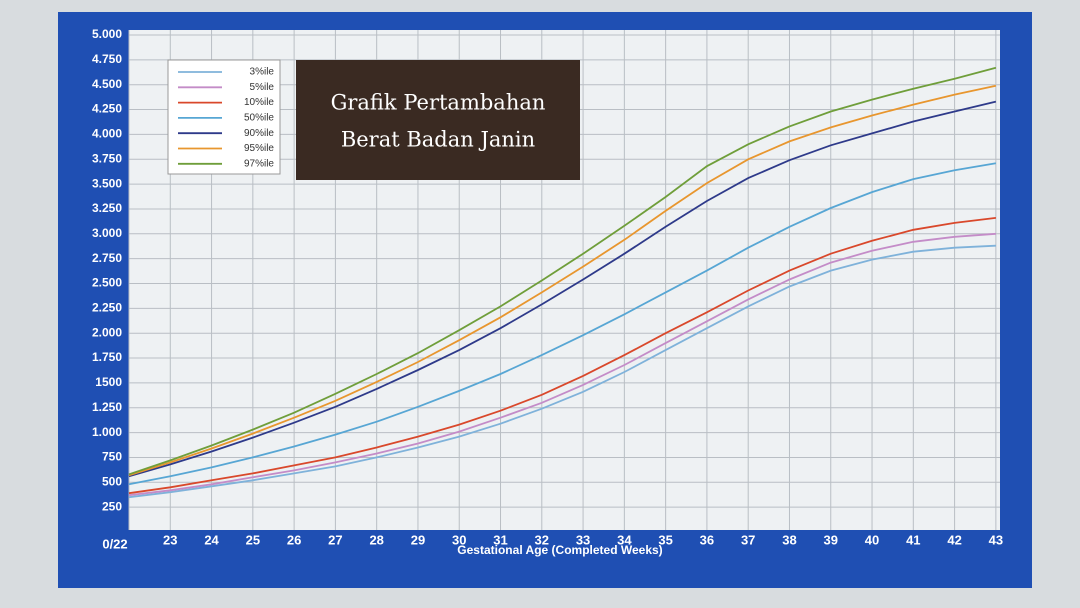 This screenshot has height=608, width=1080. What do you see at coordinates (107, 283) in the screenshot?
I see `y-tick-label: 2.500` at bounding box center [107, 283].